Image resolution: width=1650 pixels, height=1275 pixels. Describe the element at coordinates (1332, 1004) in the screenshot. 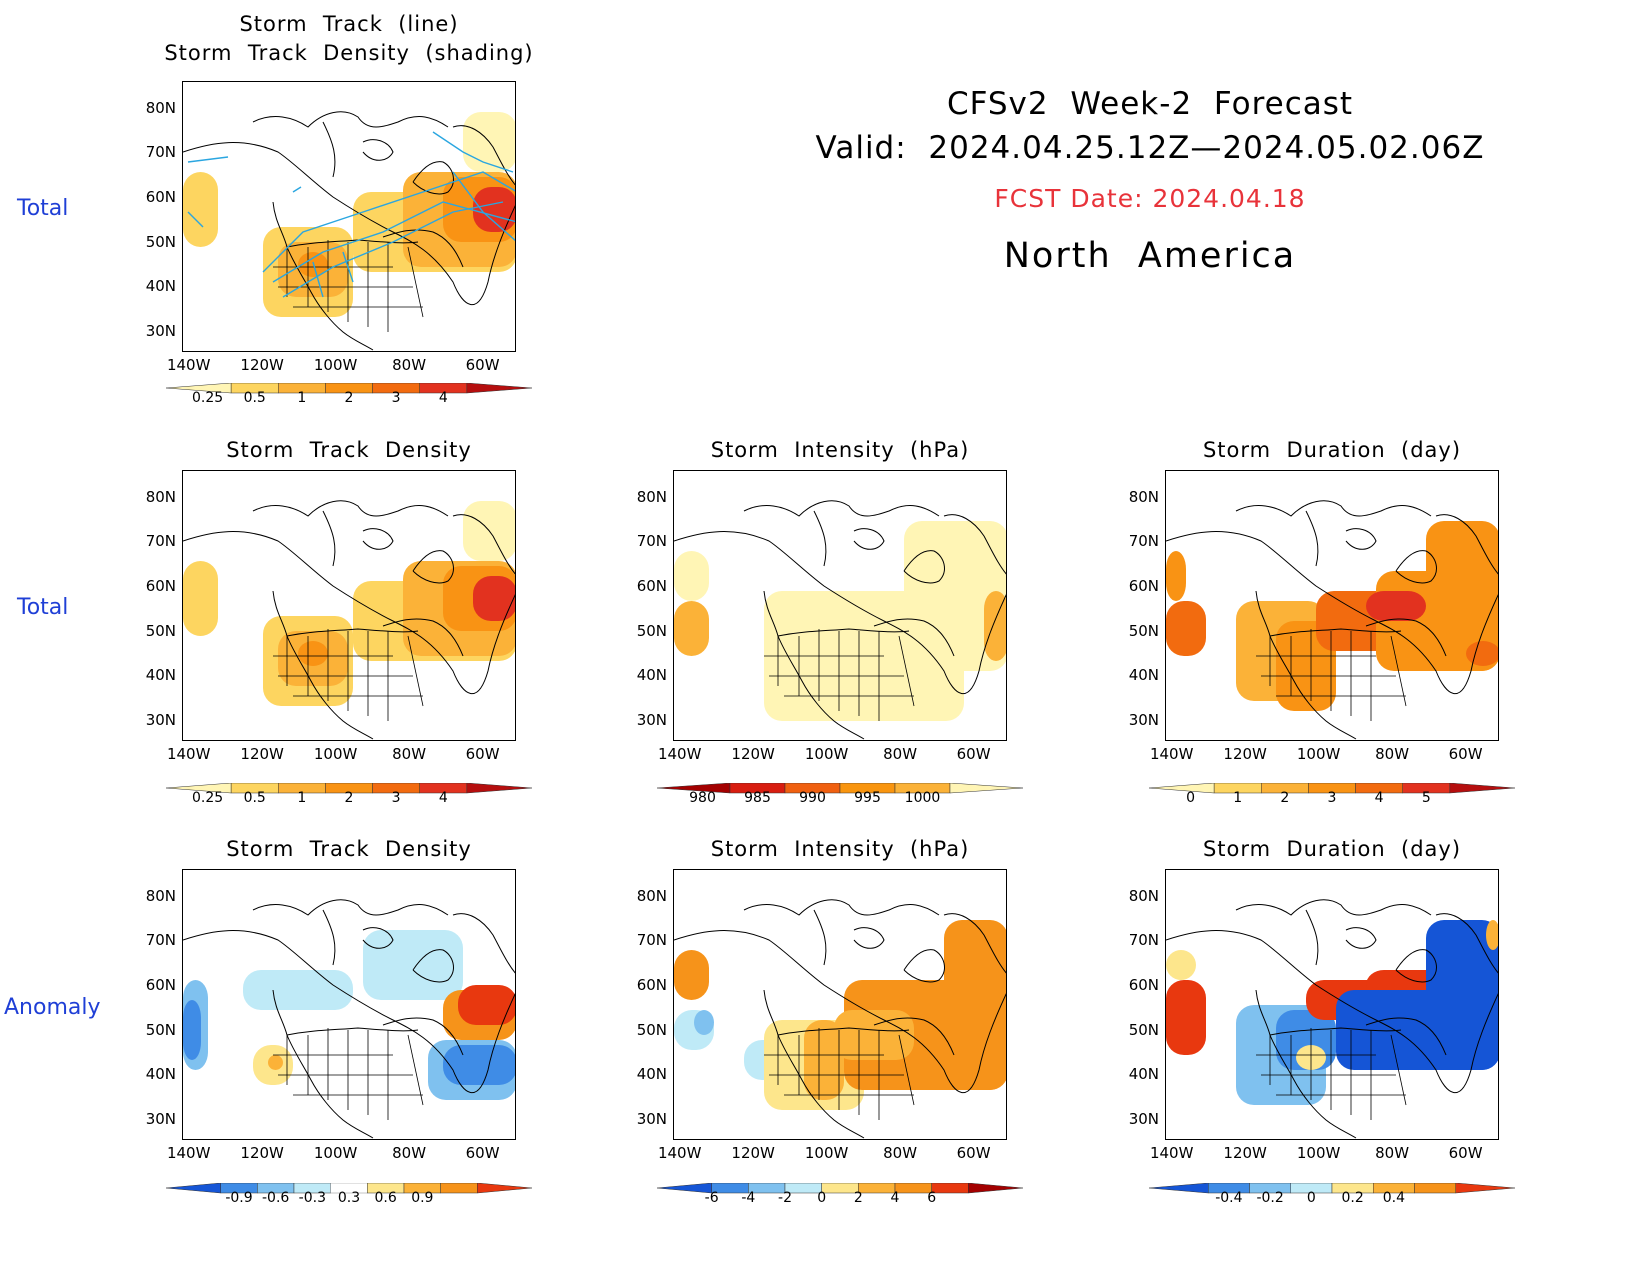

I see `map-duration-anom` at that location.